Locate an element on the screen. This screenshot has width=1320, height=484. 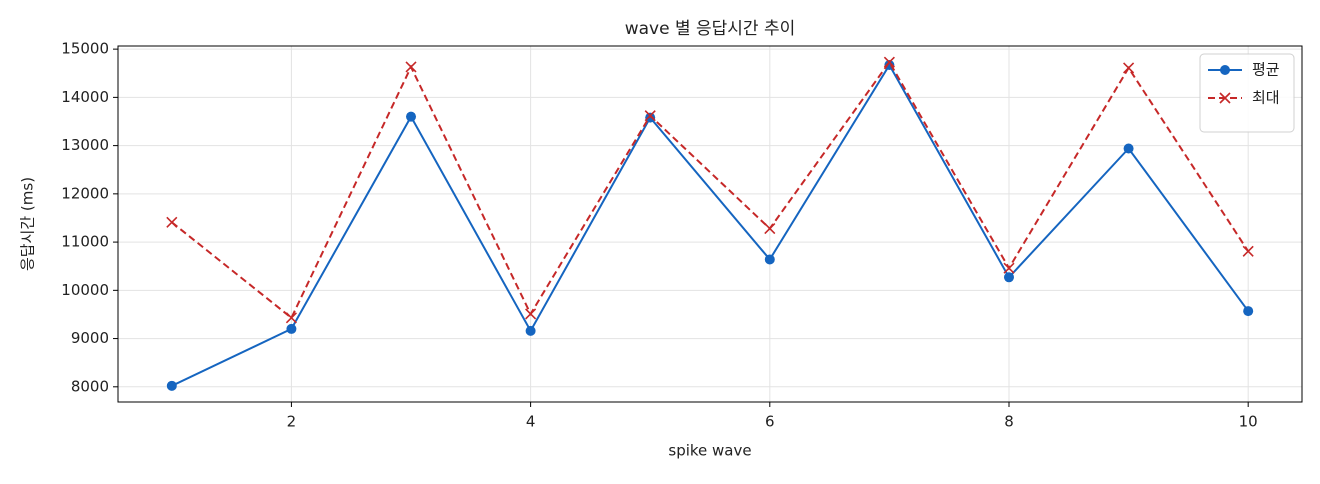
y-tick-label: 15000 is located at coordinates (85, 49).